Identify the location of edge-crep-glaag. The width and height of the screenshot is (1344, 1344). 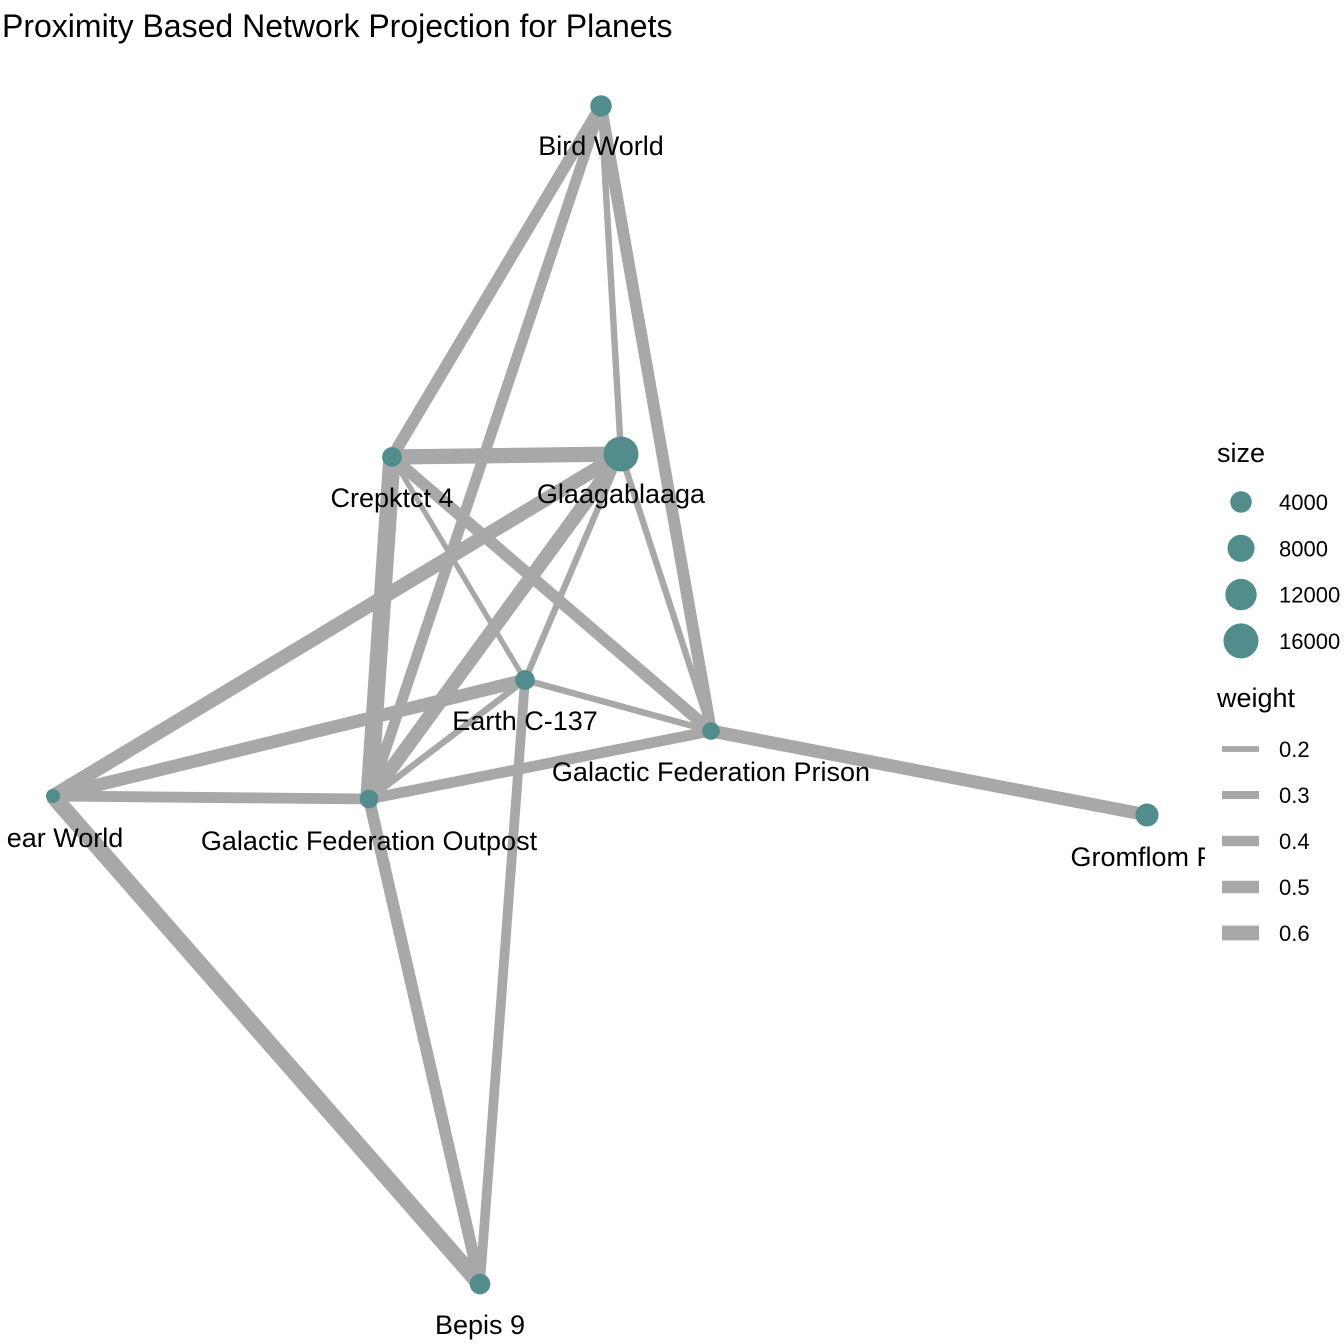
(506, 455).